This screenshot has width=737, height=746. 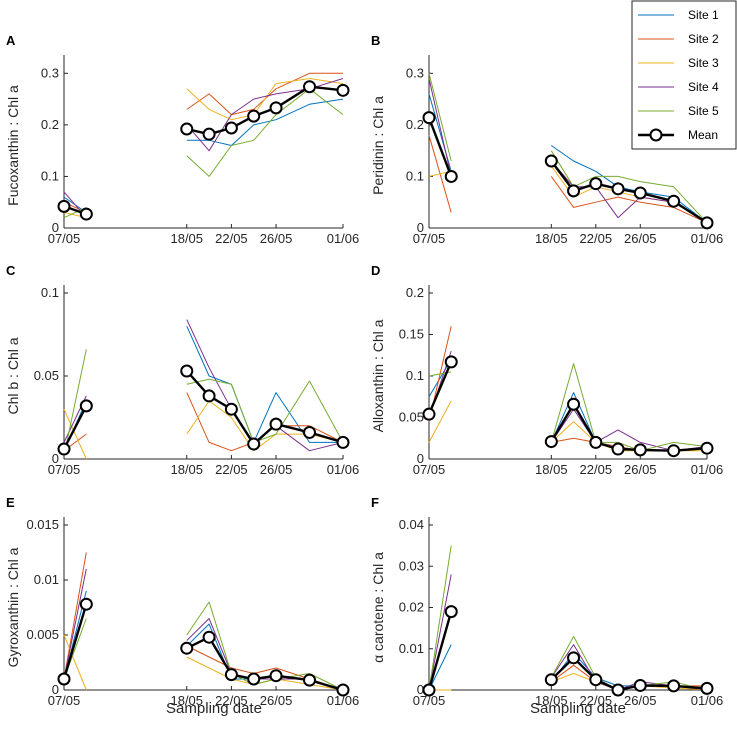 I want to click on y-tick-label: 0.1, so click(x=415, y=375).